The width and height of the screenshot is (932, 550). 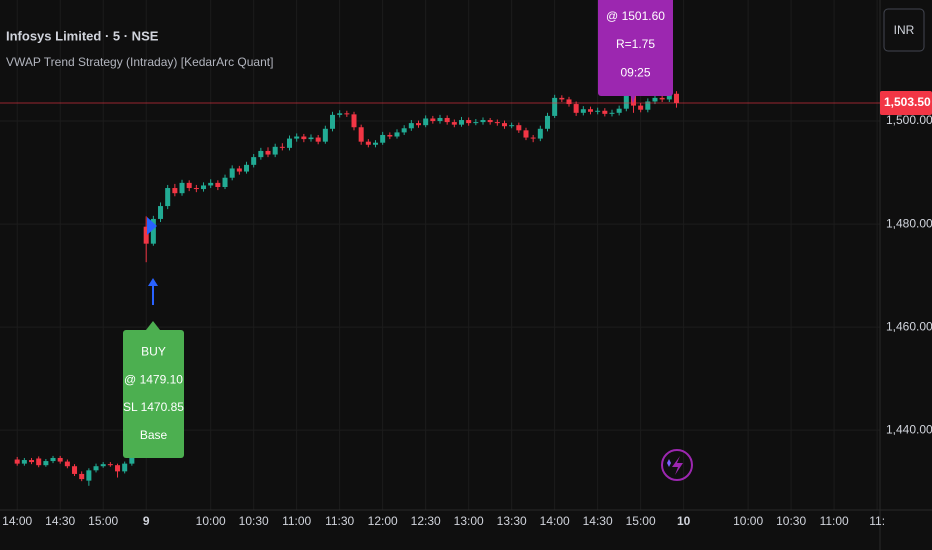 I want to click on last-price-tag, so click(x=906, y=103).